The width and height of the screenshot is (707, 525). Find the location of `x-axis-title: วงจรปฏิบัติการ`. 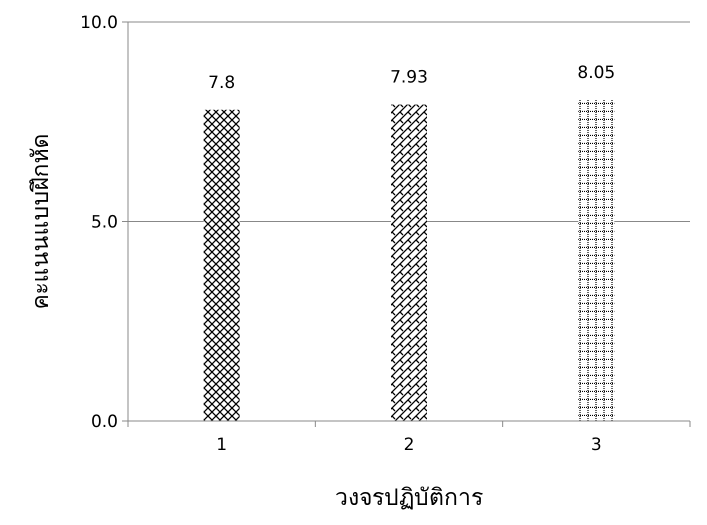

x-axis-title: วงจรปฏิบัติการ is located at coordinates (409, 498).